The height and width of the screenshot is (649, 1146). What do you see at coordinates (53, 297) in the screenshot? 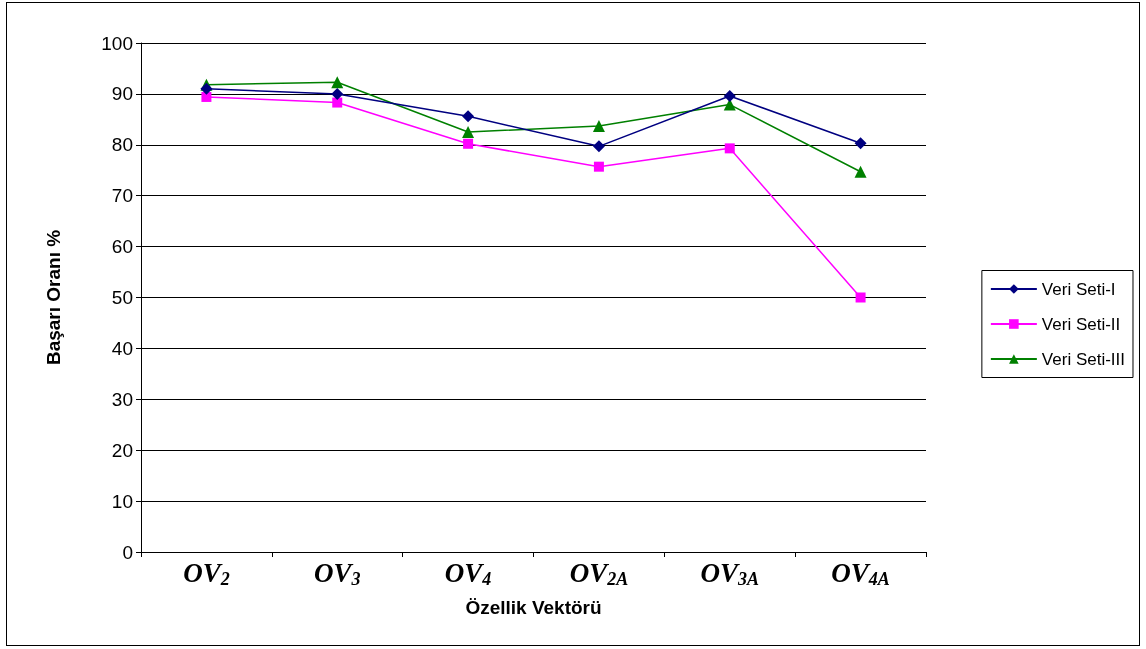
I see `y-axis-title: Başarı Oranı %` at bounding box center [53, 297].